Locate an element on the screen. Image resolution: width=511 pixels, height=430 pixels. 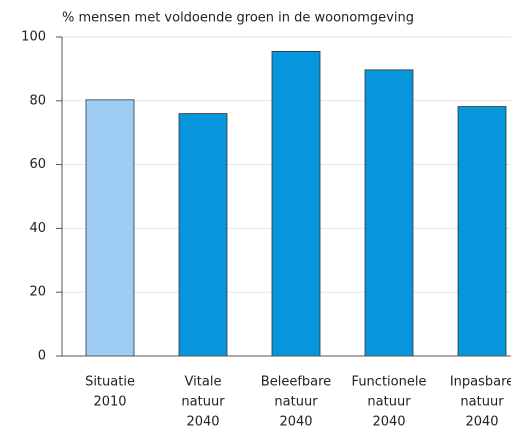
x-tick-label: 2010 is located at coordinates (109, 402).